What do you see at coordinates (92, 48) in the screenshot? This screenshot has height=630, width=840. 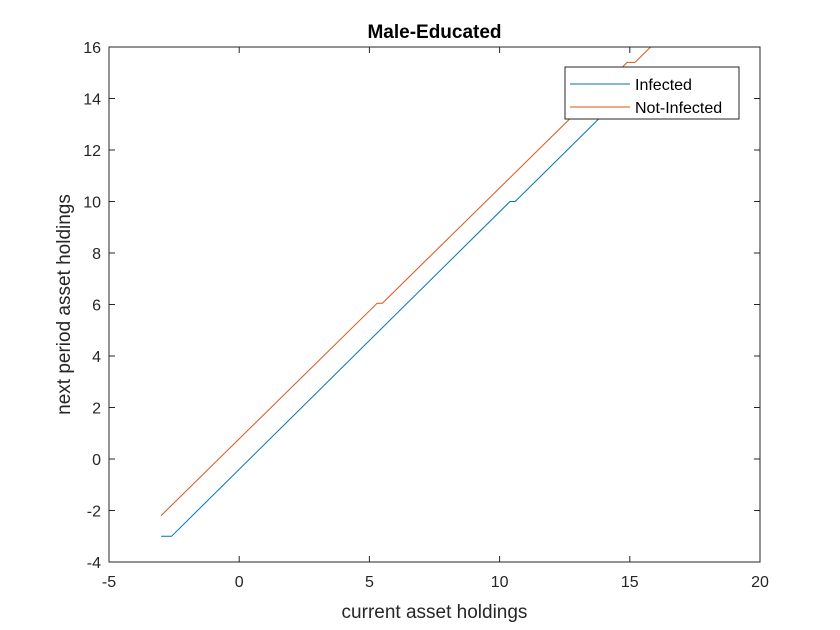 I see `y-tick-label: 16` at bounding box center [92, 48].